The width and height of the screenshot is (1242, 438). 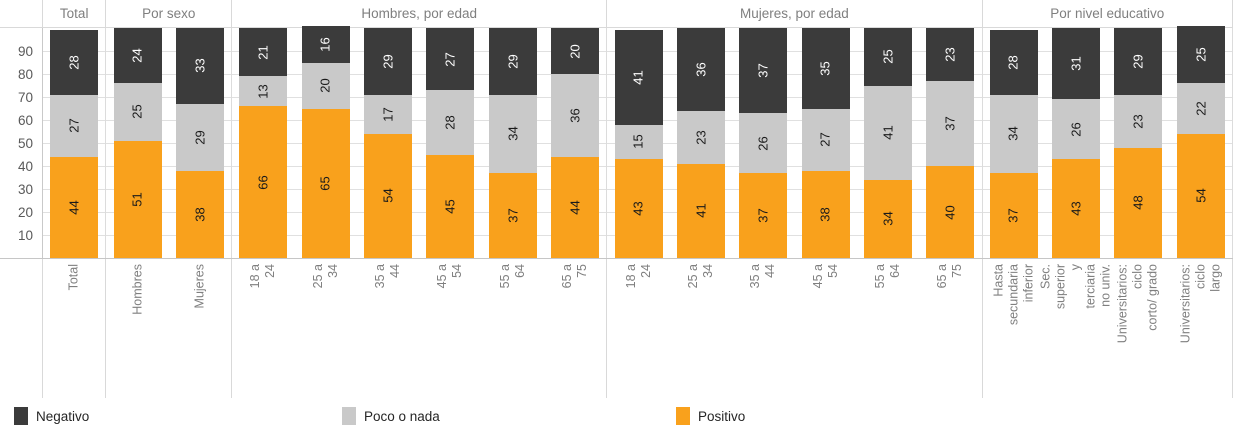 I want to click on y-axis-header-gutter, so click(x=21, y=13).